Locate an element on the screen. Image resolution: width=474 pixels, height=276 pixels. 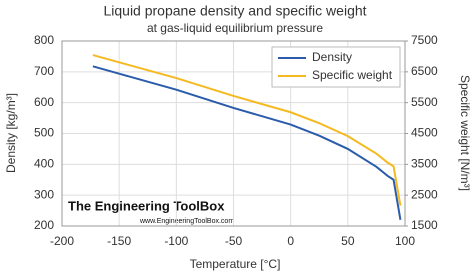
x-tick-label: -50 is located at coordinates (234, 241).